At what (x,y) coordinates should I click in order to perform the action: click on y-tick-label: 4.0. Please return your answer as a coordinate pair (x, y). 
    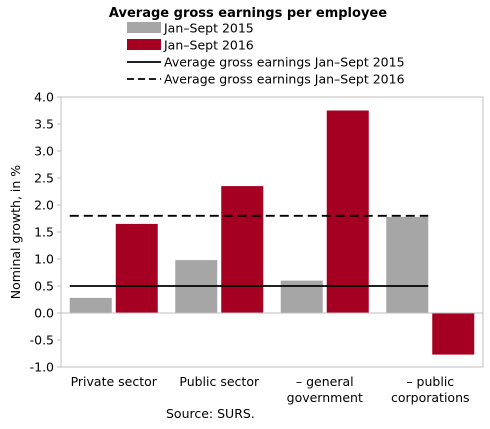
    Looking at the image, I should click on (44, 97).